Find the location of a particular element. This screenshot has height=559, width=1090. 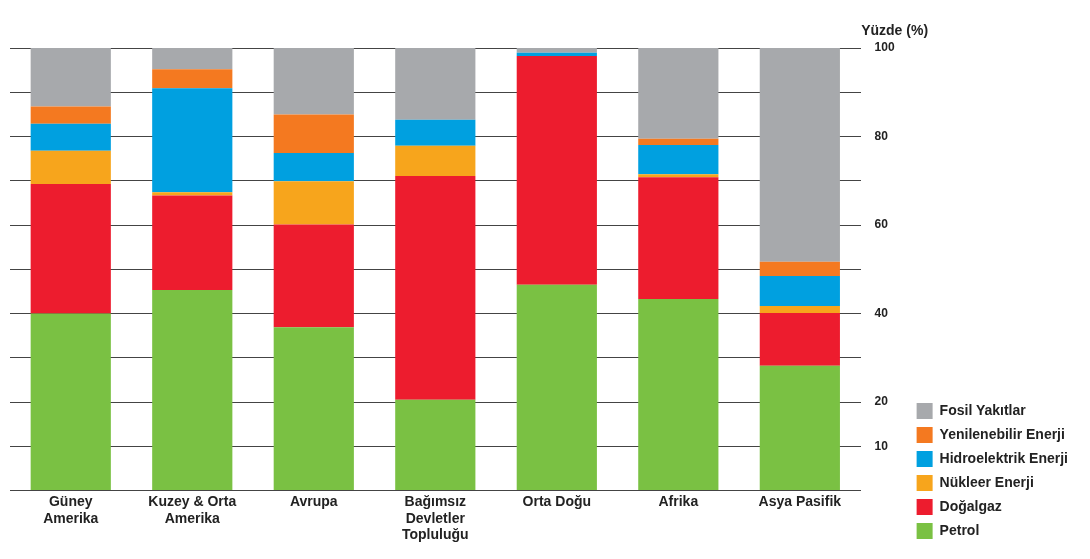

legend-label: Hidroelektrik Enerji is located at coordinates (1004, 457).